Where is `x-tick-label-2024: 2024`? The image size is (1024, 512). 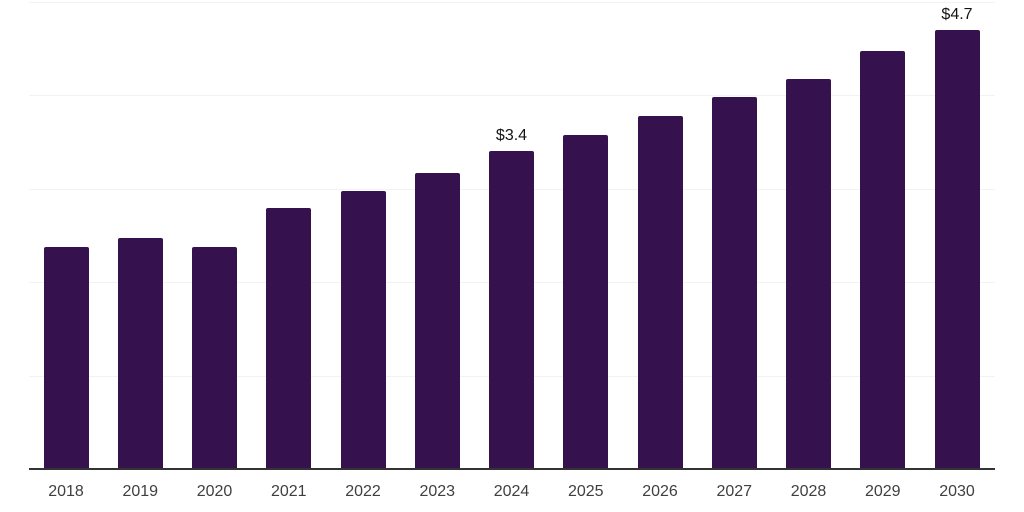 x-tick-label-2024: 2024 is located at coordinates (511, 491).